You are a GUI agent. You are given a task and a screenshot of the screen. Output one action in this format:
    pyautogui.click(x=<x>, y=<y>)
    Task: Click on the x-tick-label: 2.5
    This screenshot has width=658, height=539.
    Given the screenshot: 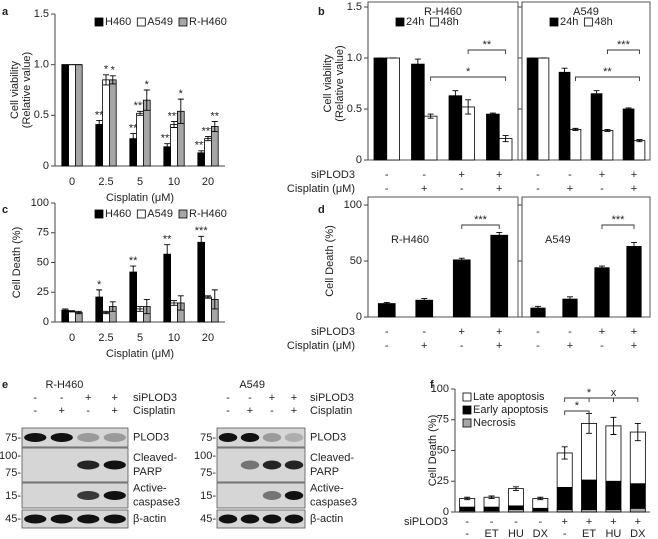 What is the action you would take?
    pyautogui.click(x=105, y=338)
    